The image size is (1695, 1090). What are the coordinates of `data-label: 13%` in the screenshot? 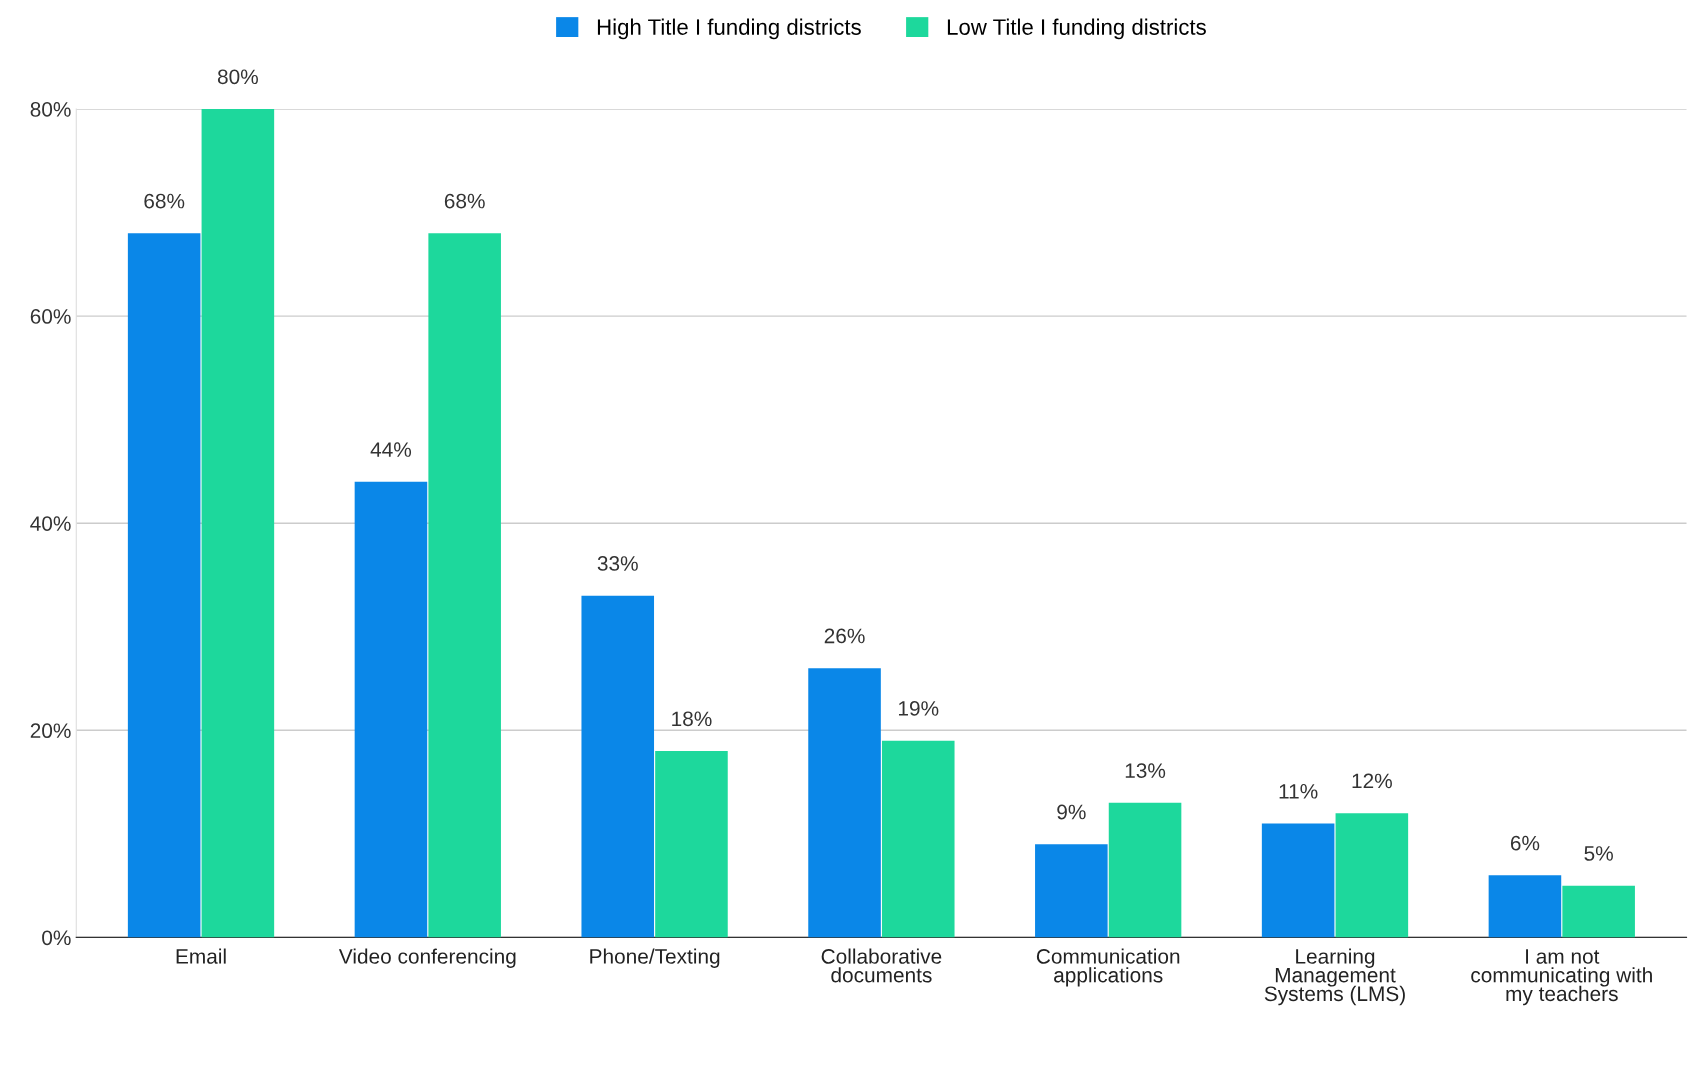 It's located at (1145, 770).